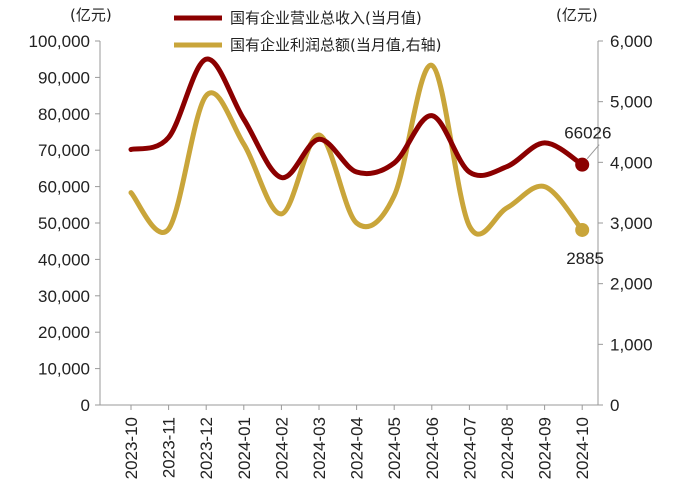 The width and height of the screenshot is (683, 497). What do you see at coordinates (394, 448) in the screenshot?
I see `x-tick-label: 2024-05` at bounding box center [394, 448].